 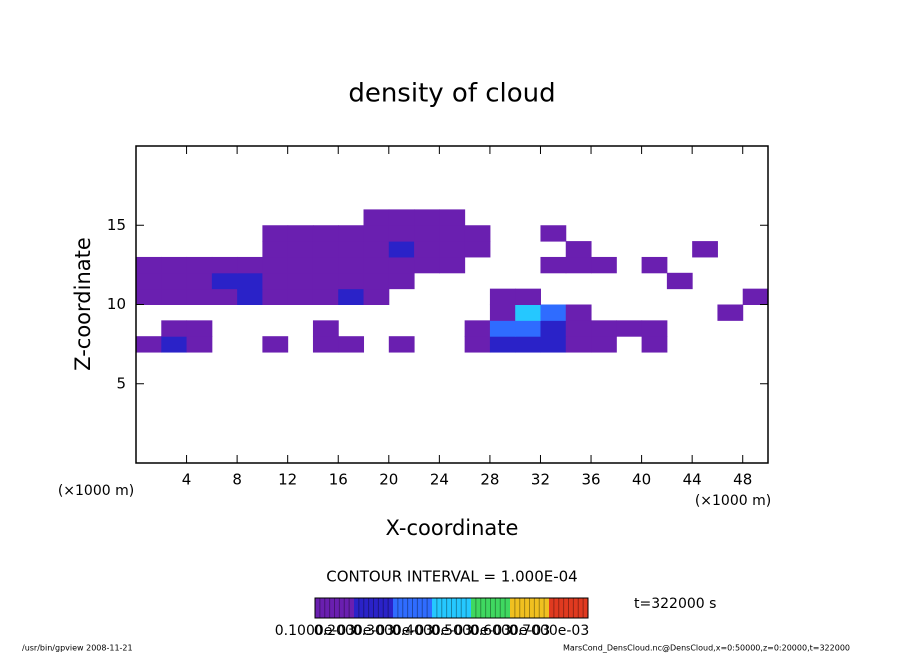 What do you see at coordinates (338, 480) in the screenshot?
I see `x-tick-label: 16` at bounding box center [338, 480].